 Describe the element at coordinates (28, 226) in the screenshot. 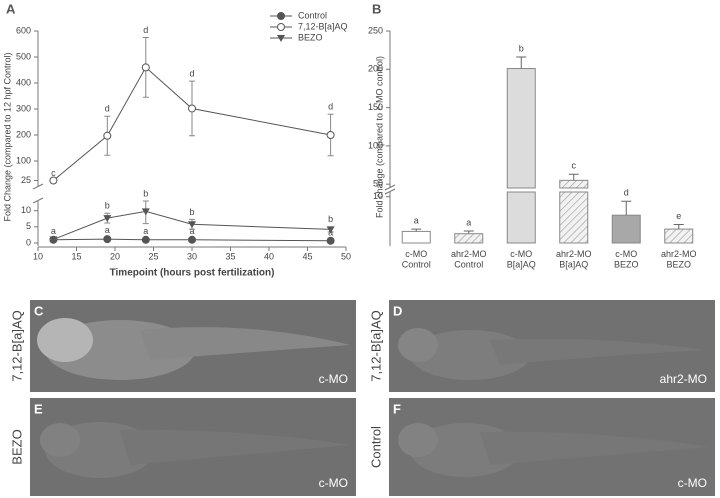

I see `y-tick-label: 5` at that location.